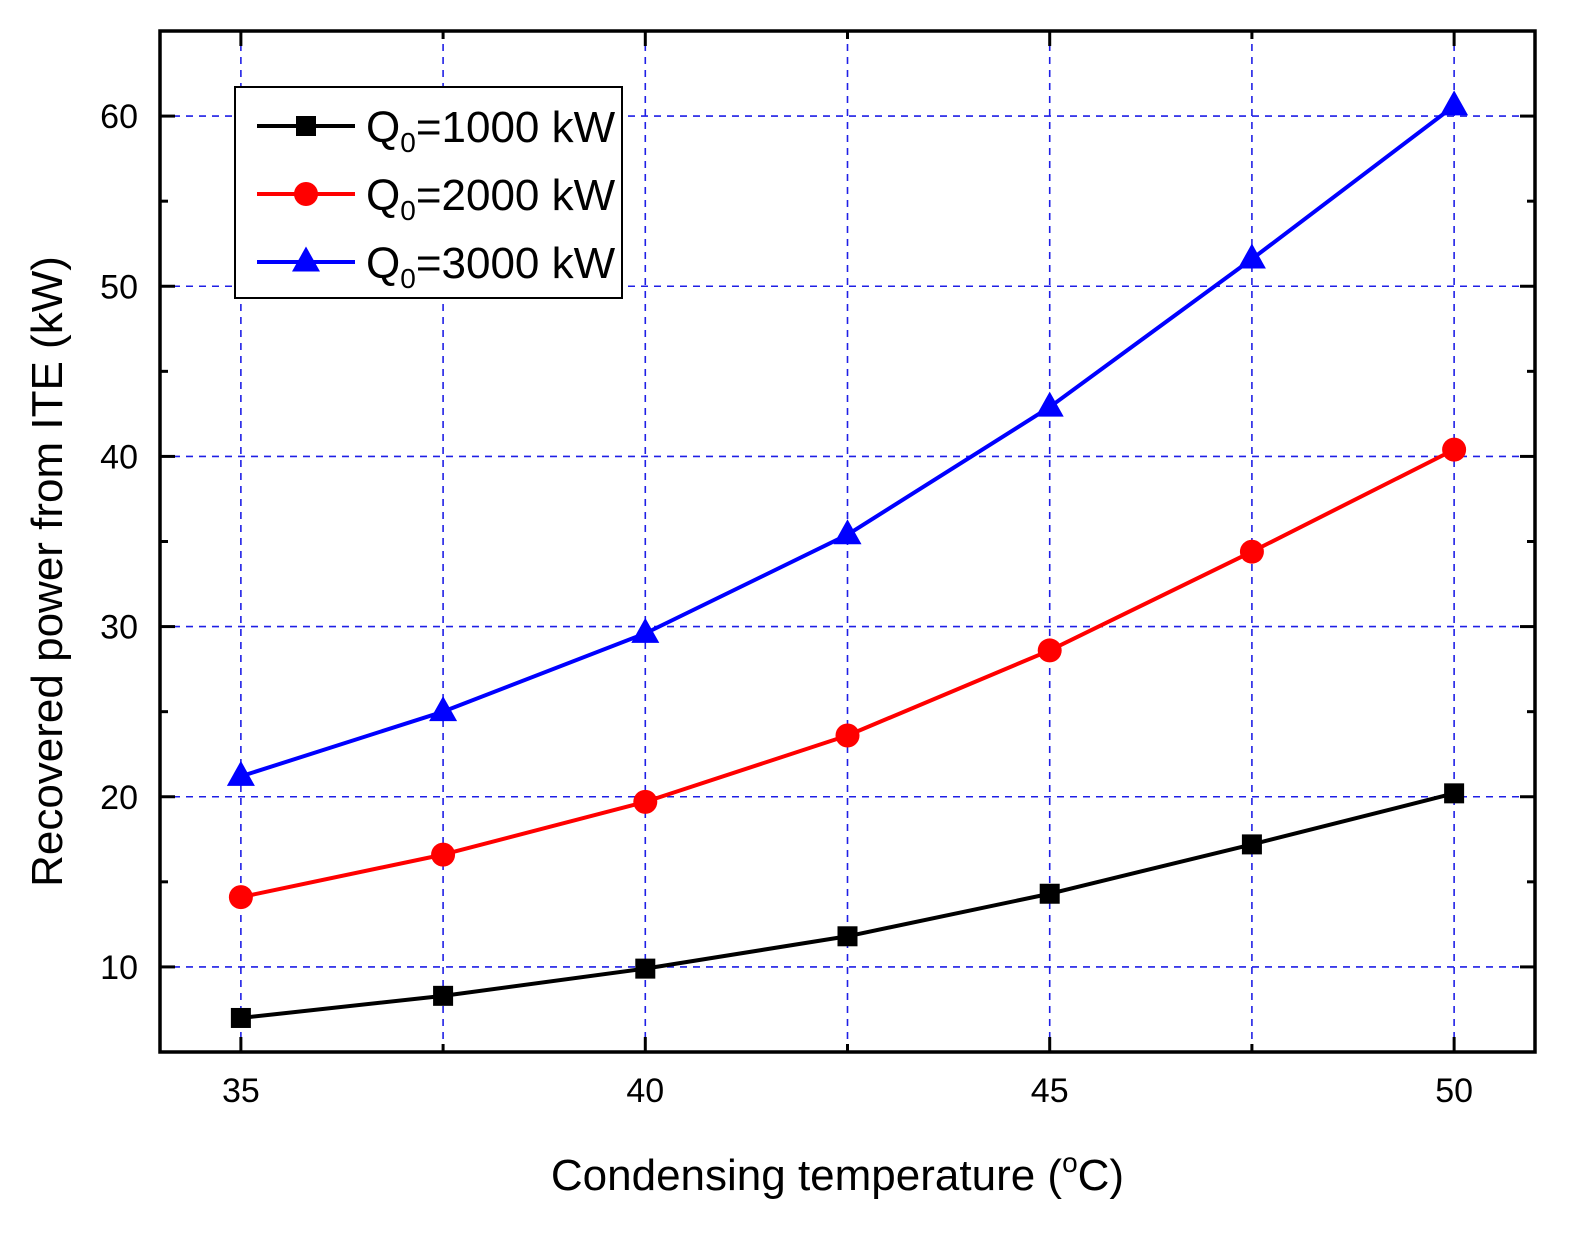 This screenshot has height=1240, width=1581. Describe the element at coordinates (1101, 1175) in the screenshot. I see `x-axis-title-unit: C)` at that location.